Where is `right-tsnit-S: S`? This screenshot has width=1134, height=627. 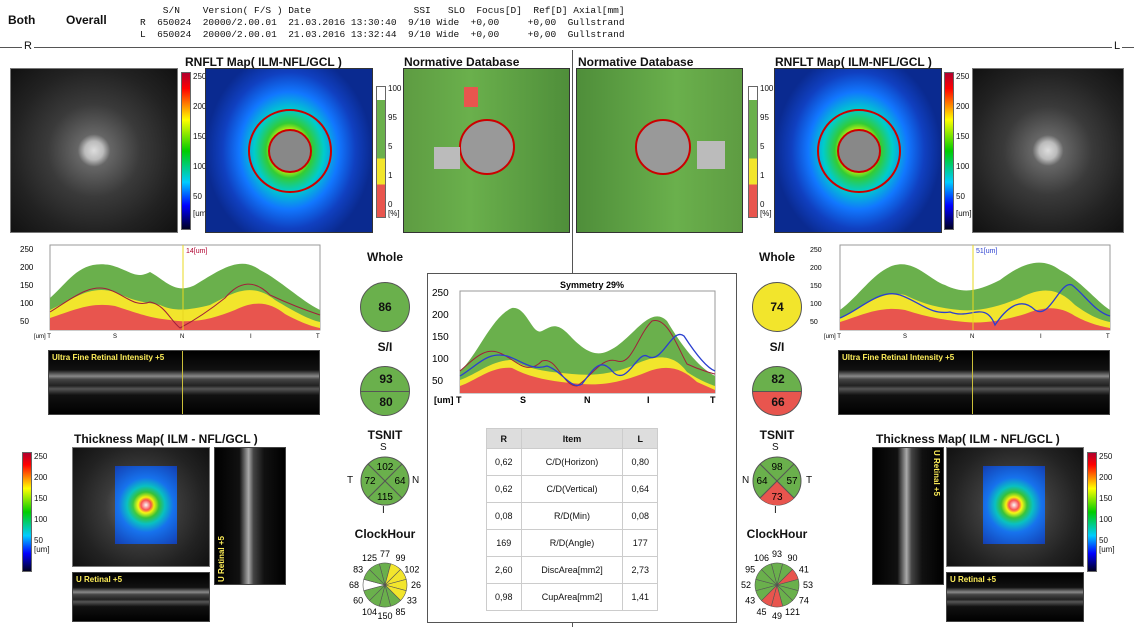 right-tsnit-S: S is located at coordinates (383, 447).